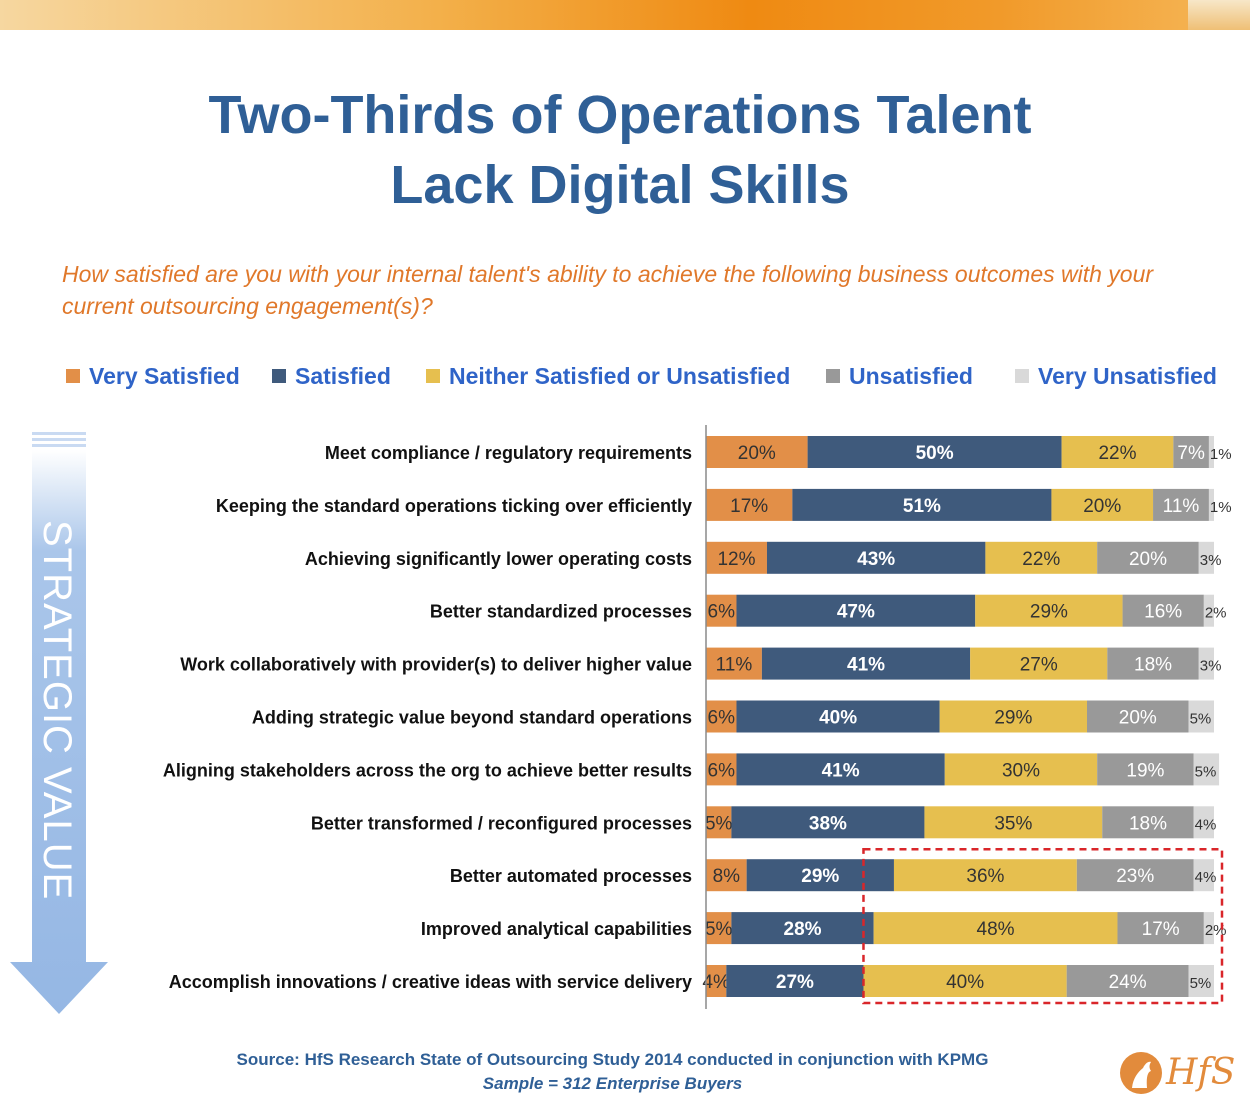  I want to click on data-label: 2%, so click(1216, 930).